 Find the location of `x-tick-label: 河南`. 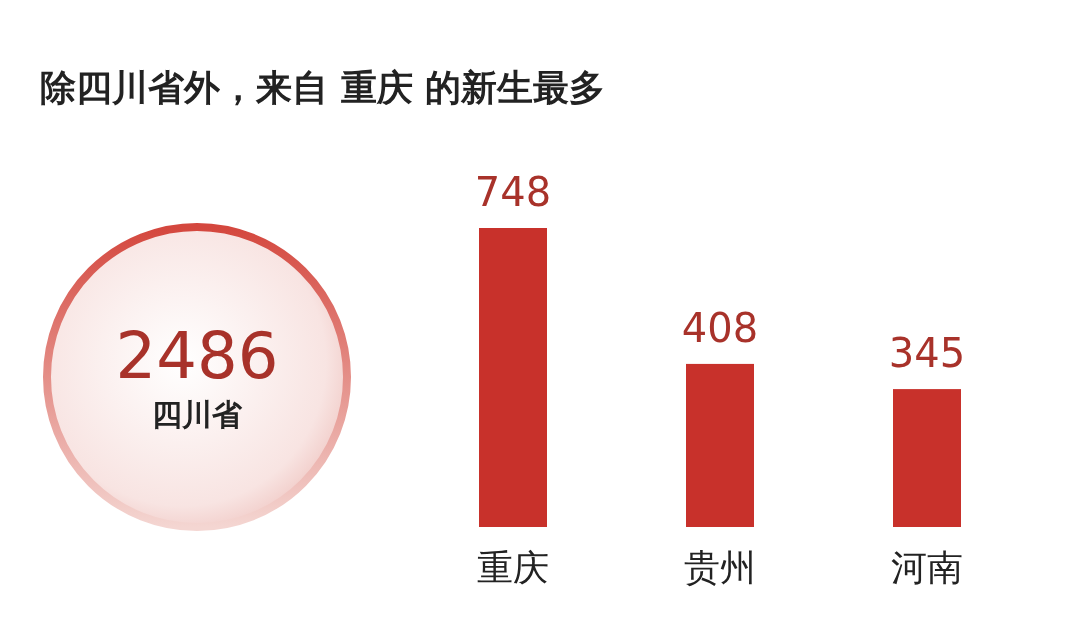

x-tick-label: 河南 is located at coordinates (927, 567).